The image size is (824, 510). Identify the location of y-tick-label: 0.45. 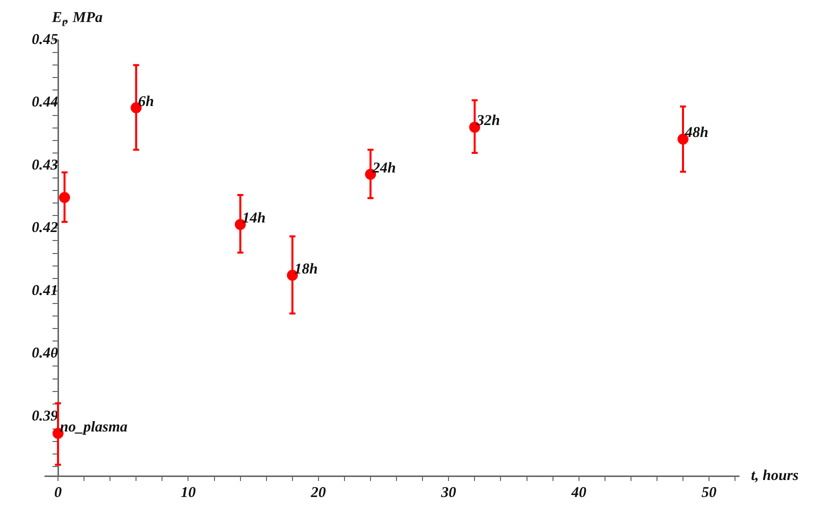
(45, 40).